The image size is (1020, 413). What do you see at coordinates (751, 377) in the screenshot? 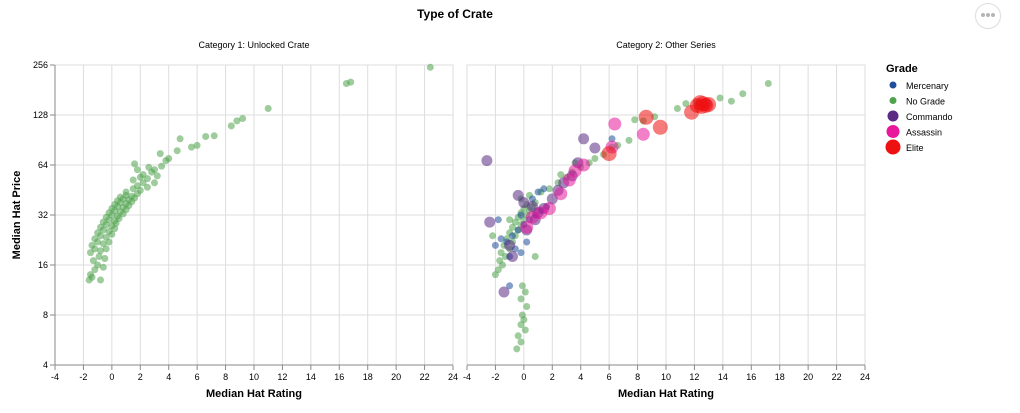
I see `x-tick-label: 16` at bounding box center [751, 377].